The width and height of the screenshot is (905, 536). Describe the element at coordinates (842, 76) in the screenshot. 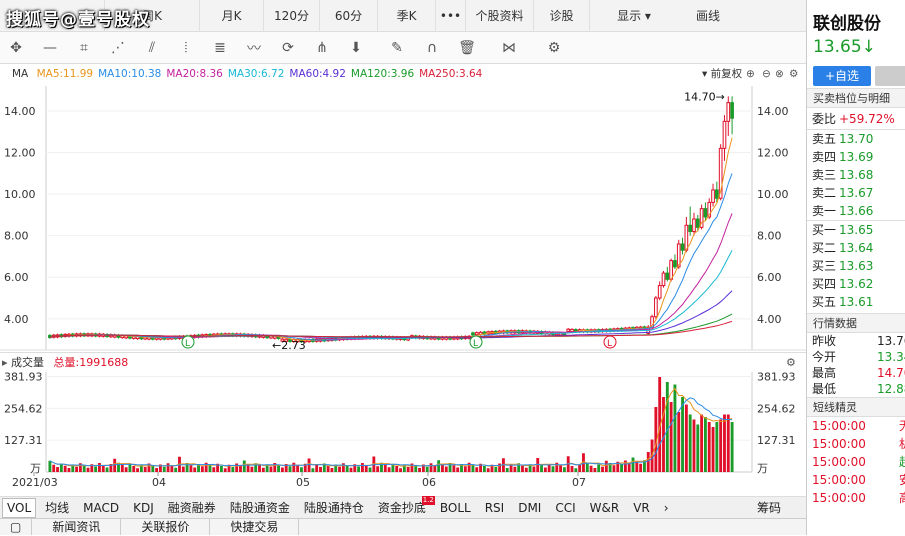

I see `add-watchlist-button: +自选` at that location.